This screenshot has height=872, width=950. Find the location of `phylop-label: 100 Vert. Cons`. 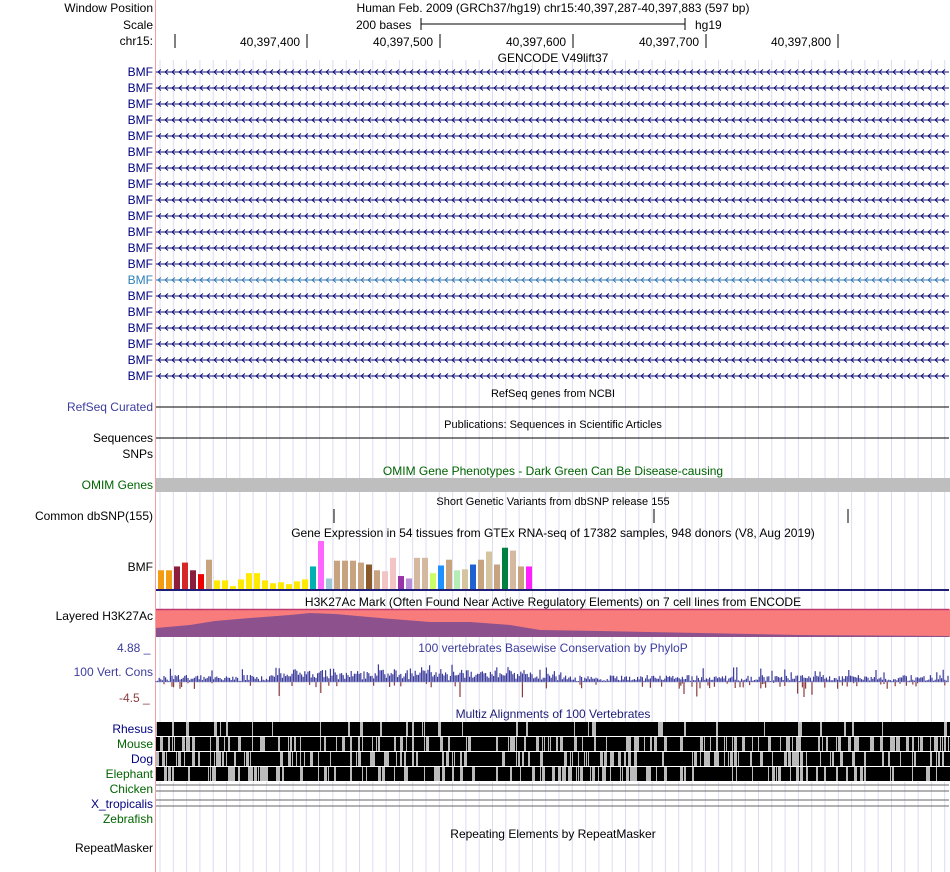

phylop-label: 100 Vert. Cons is located at coordinates (113, 672).